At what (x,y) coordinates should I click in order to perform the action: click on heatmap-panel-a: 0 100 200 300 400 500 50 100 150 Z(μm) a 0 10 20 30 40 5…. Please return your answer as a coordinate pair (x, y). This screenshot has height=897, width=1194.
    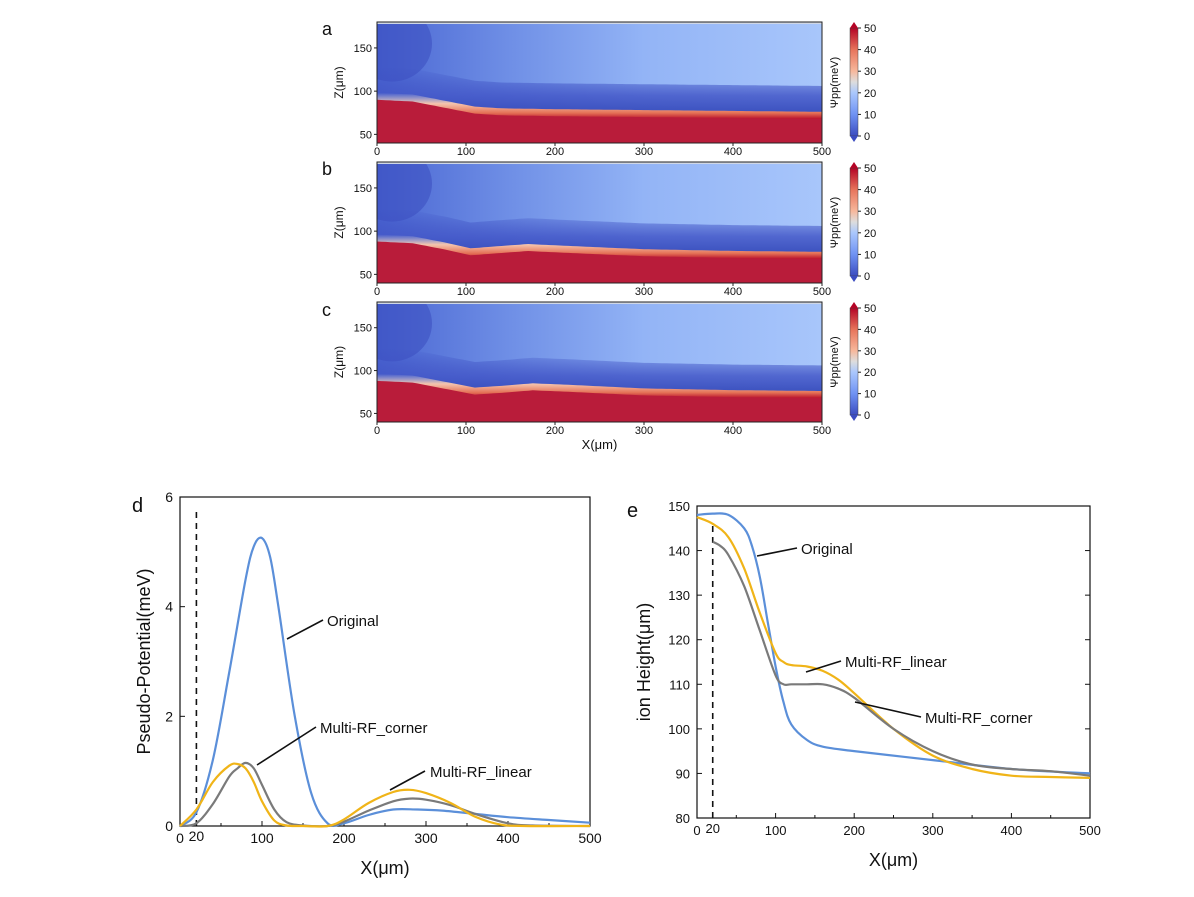
    Looking at the image, I should click on (599, 88).